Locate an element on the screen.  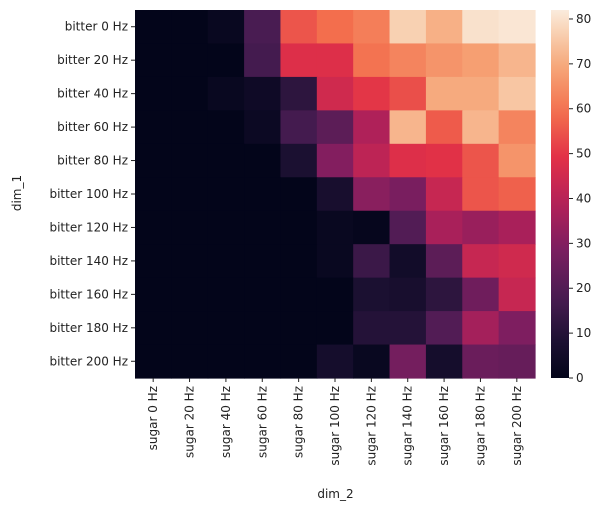
x-tick-label: sugar 60 Hz is located at coordinates (262, 422).